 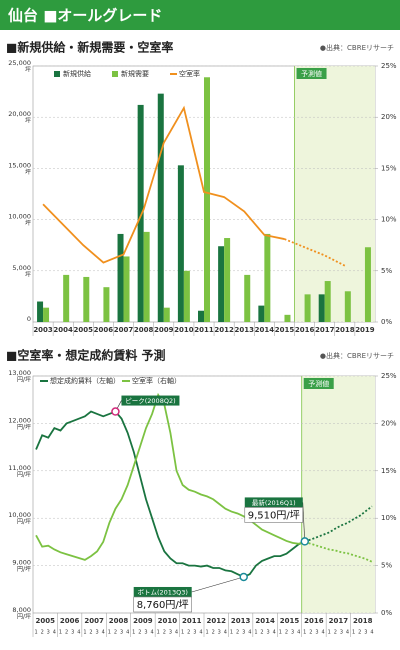 I want to click on x-tick-label: 2007, so click(x=94, y=621).